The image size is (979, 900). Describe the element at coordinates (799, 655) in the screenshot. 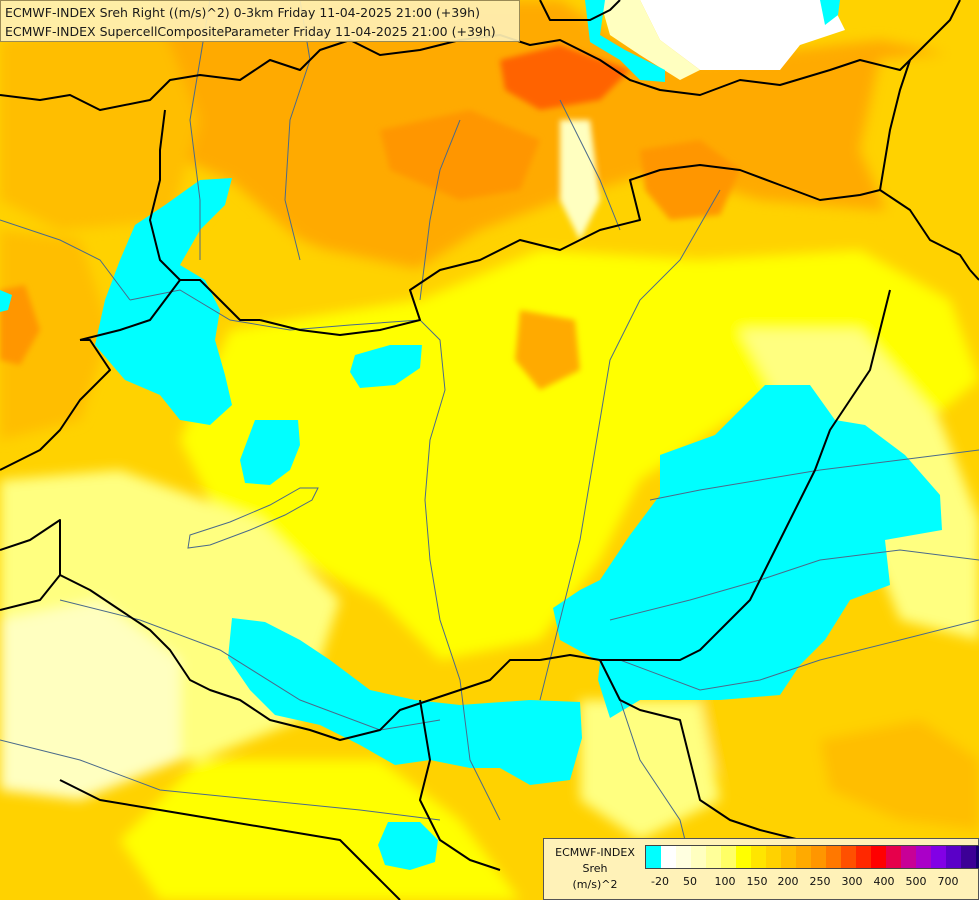

I see `river-mures` at that location.